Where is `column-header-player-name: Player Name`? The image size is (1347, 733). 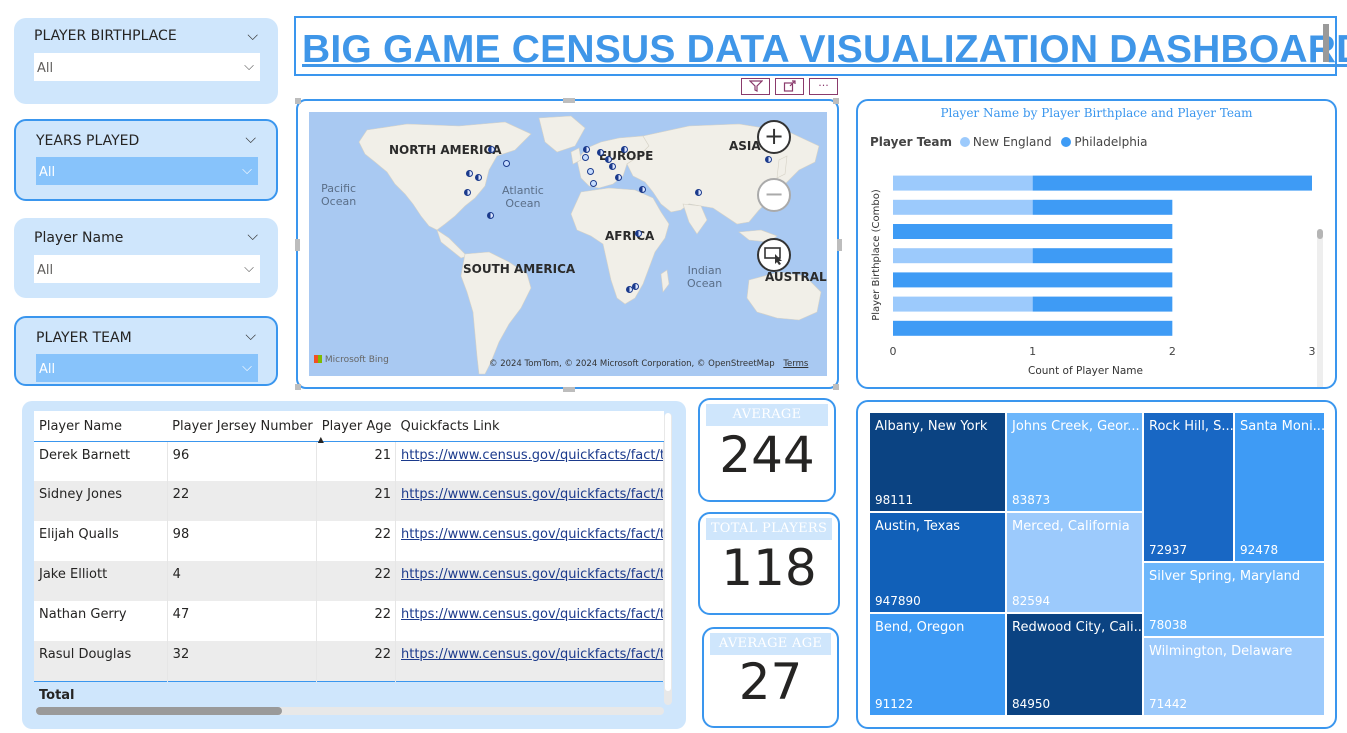 column-header-player-name: Player Name is located at coordinates (101, 426).